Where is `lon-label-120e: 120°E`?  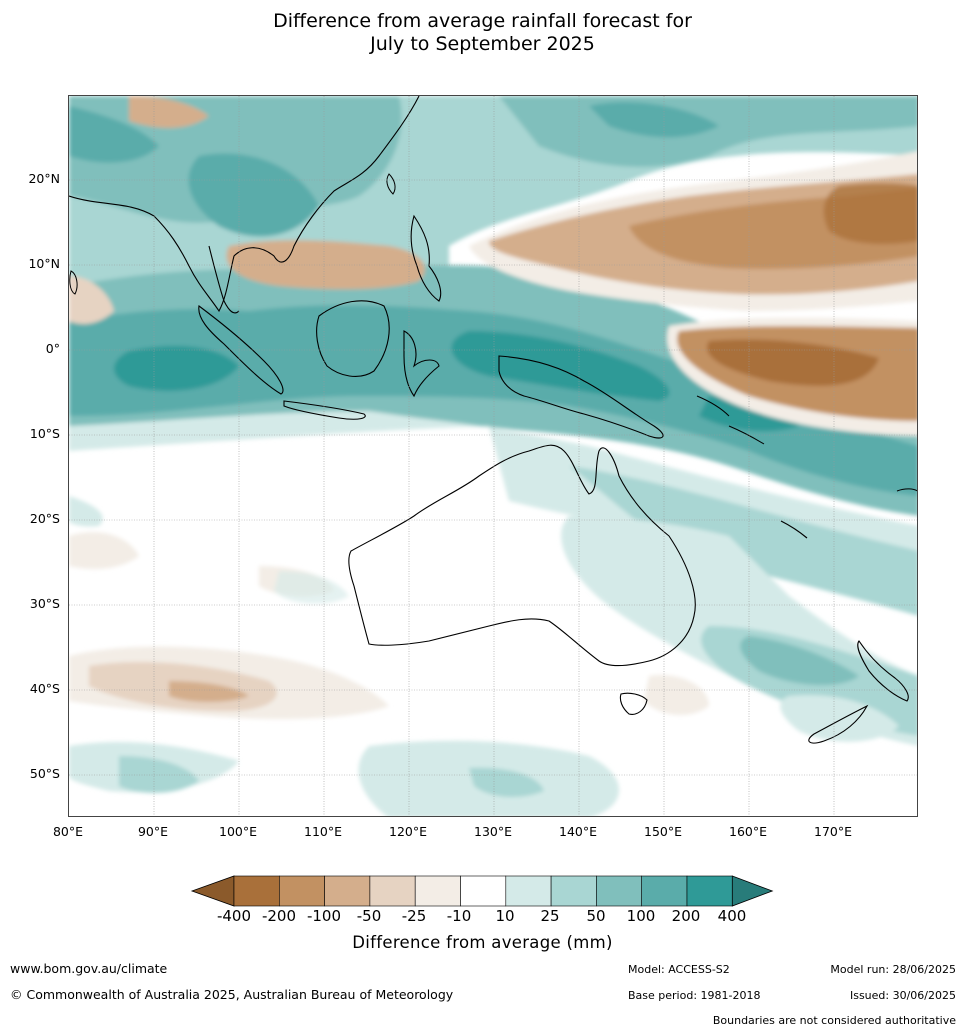
lon-label-120e: 120°E is located at coordinates (408, 831).